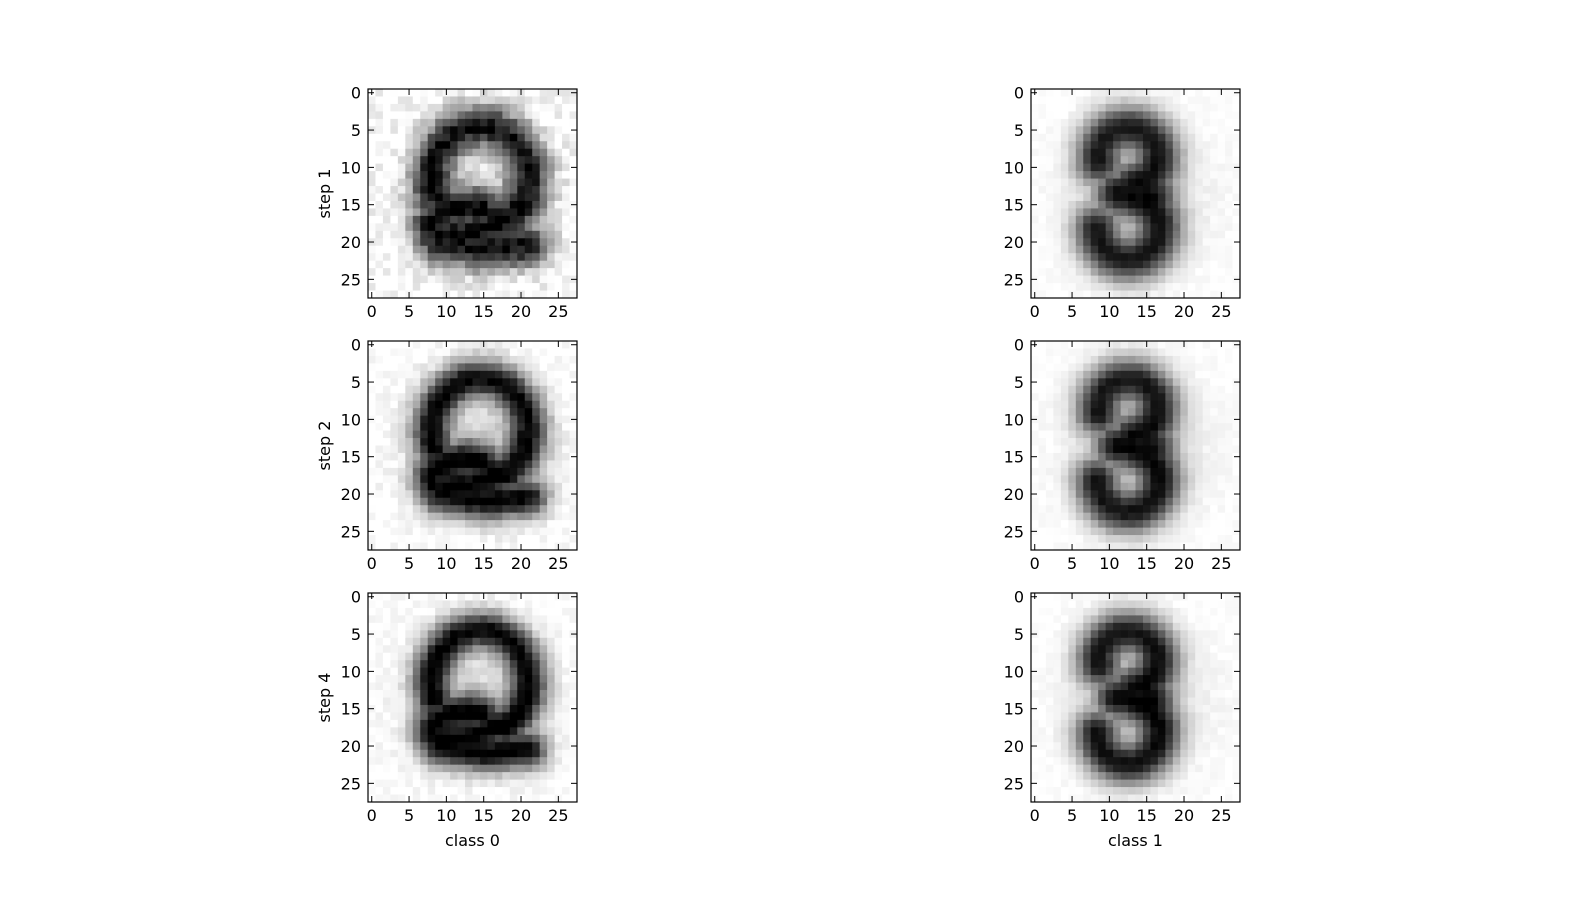 Image resolution: width=1595 pixels, height=907 pixels. I want to click on y-tick-label: 0, so click(356, 345).